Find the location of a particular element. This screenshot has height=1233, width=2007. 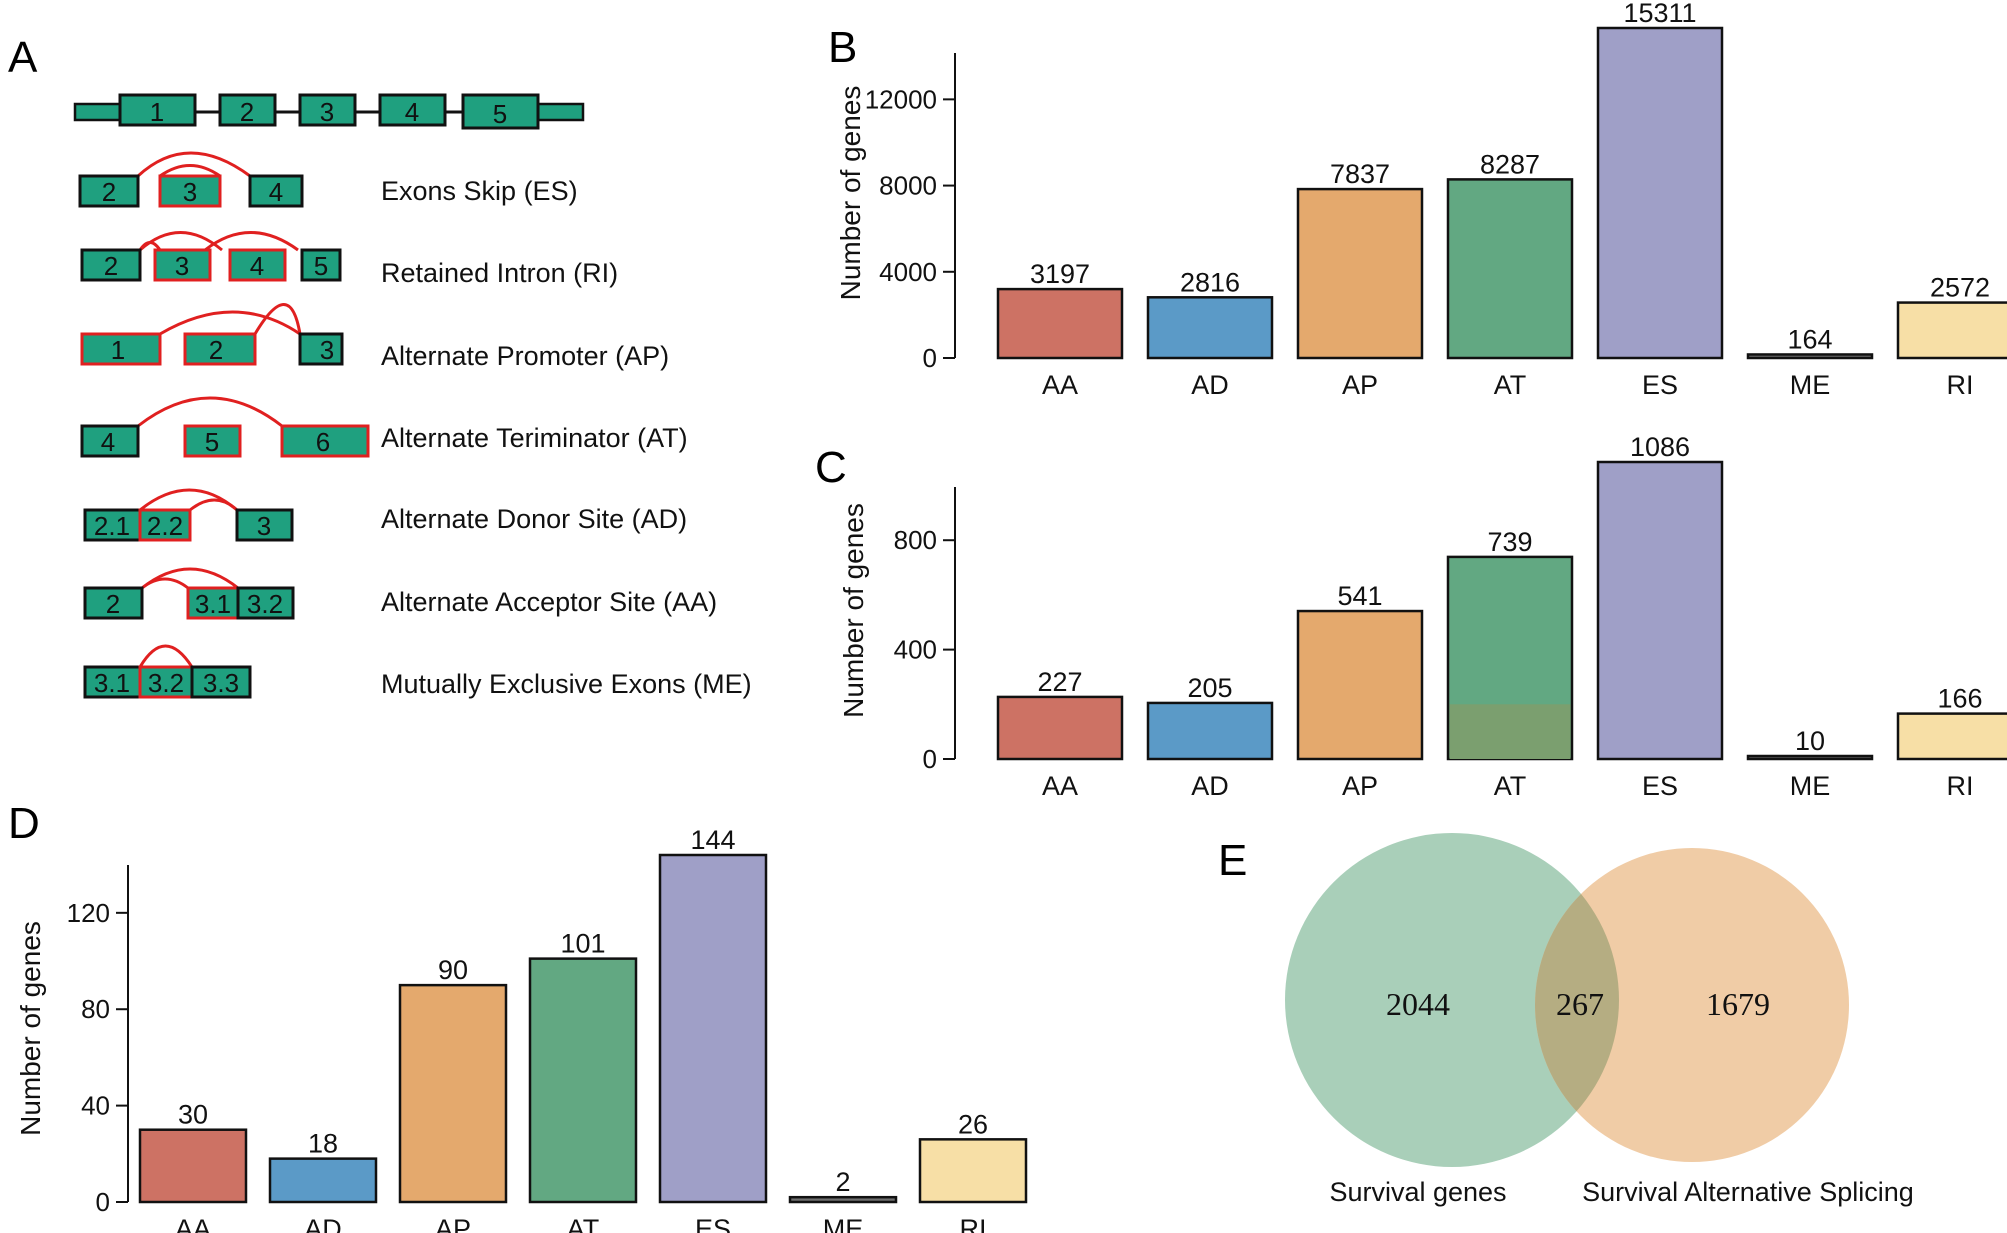

exon-label: 2.1 is located at coordinates (112, 526).